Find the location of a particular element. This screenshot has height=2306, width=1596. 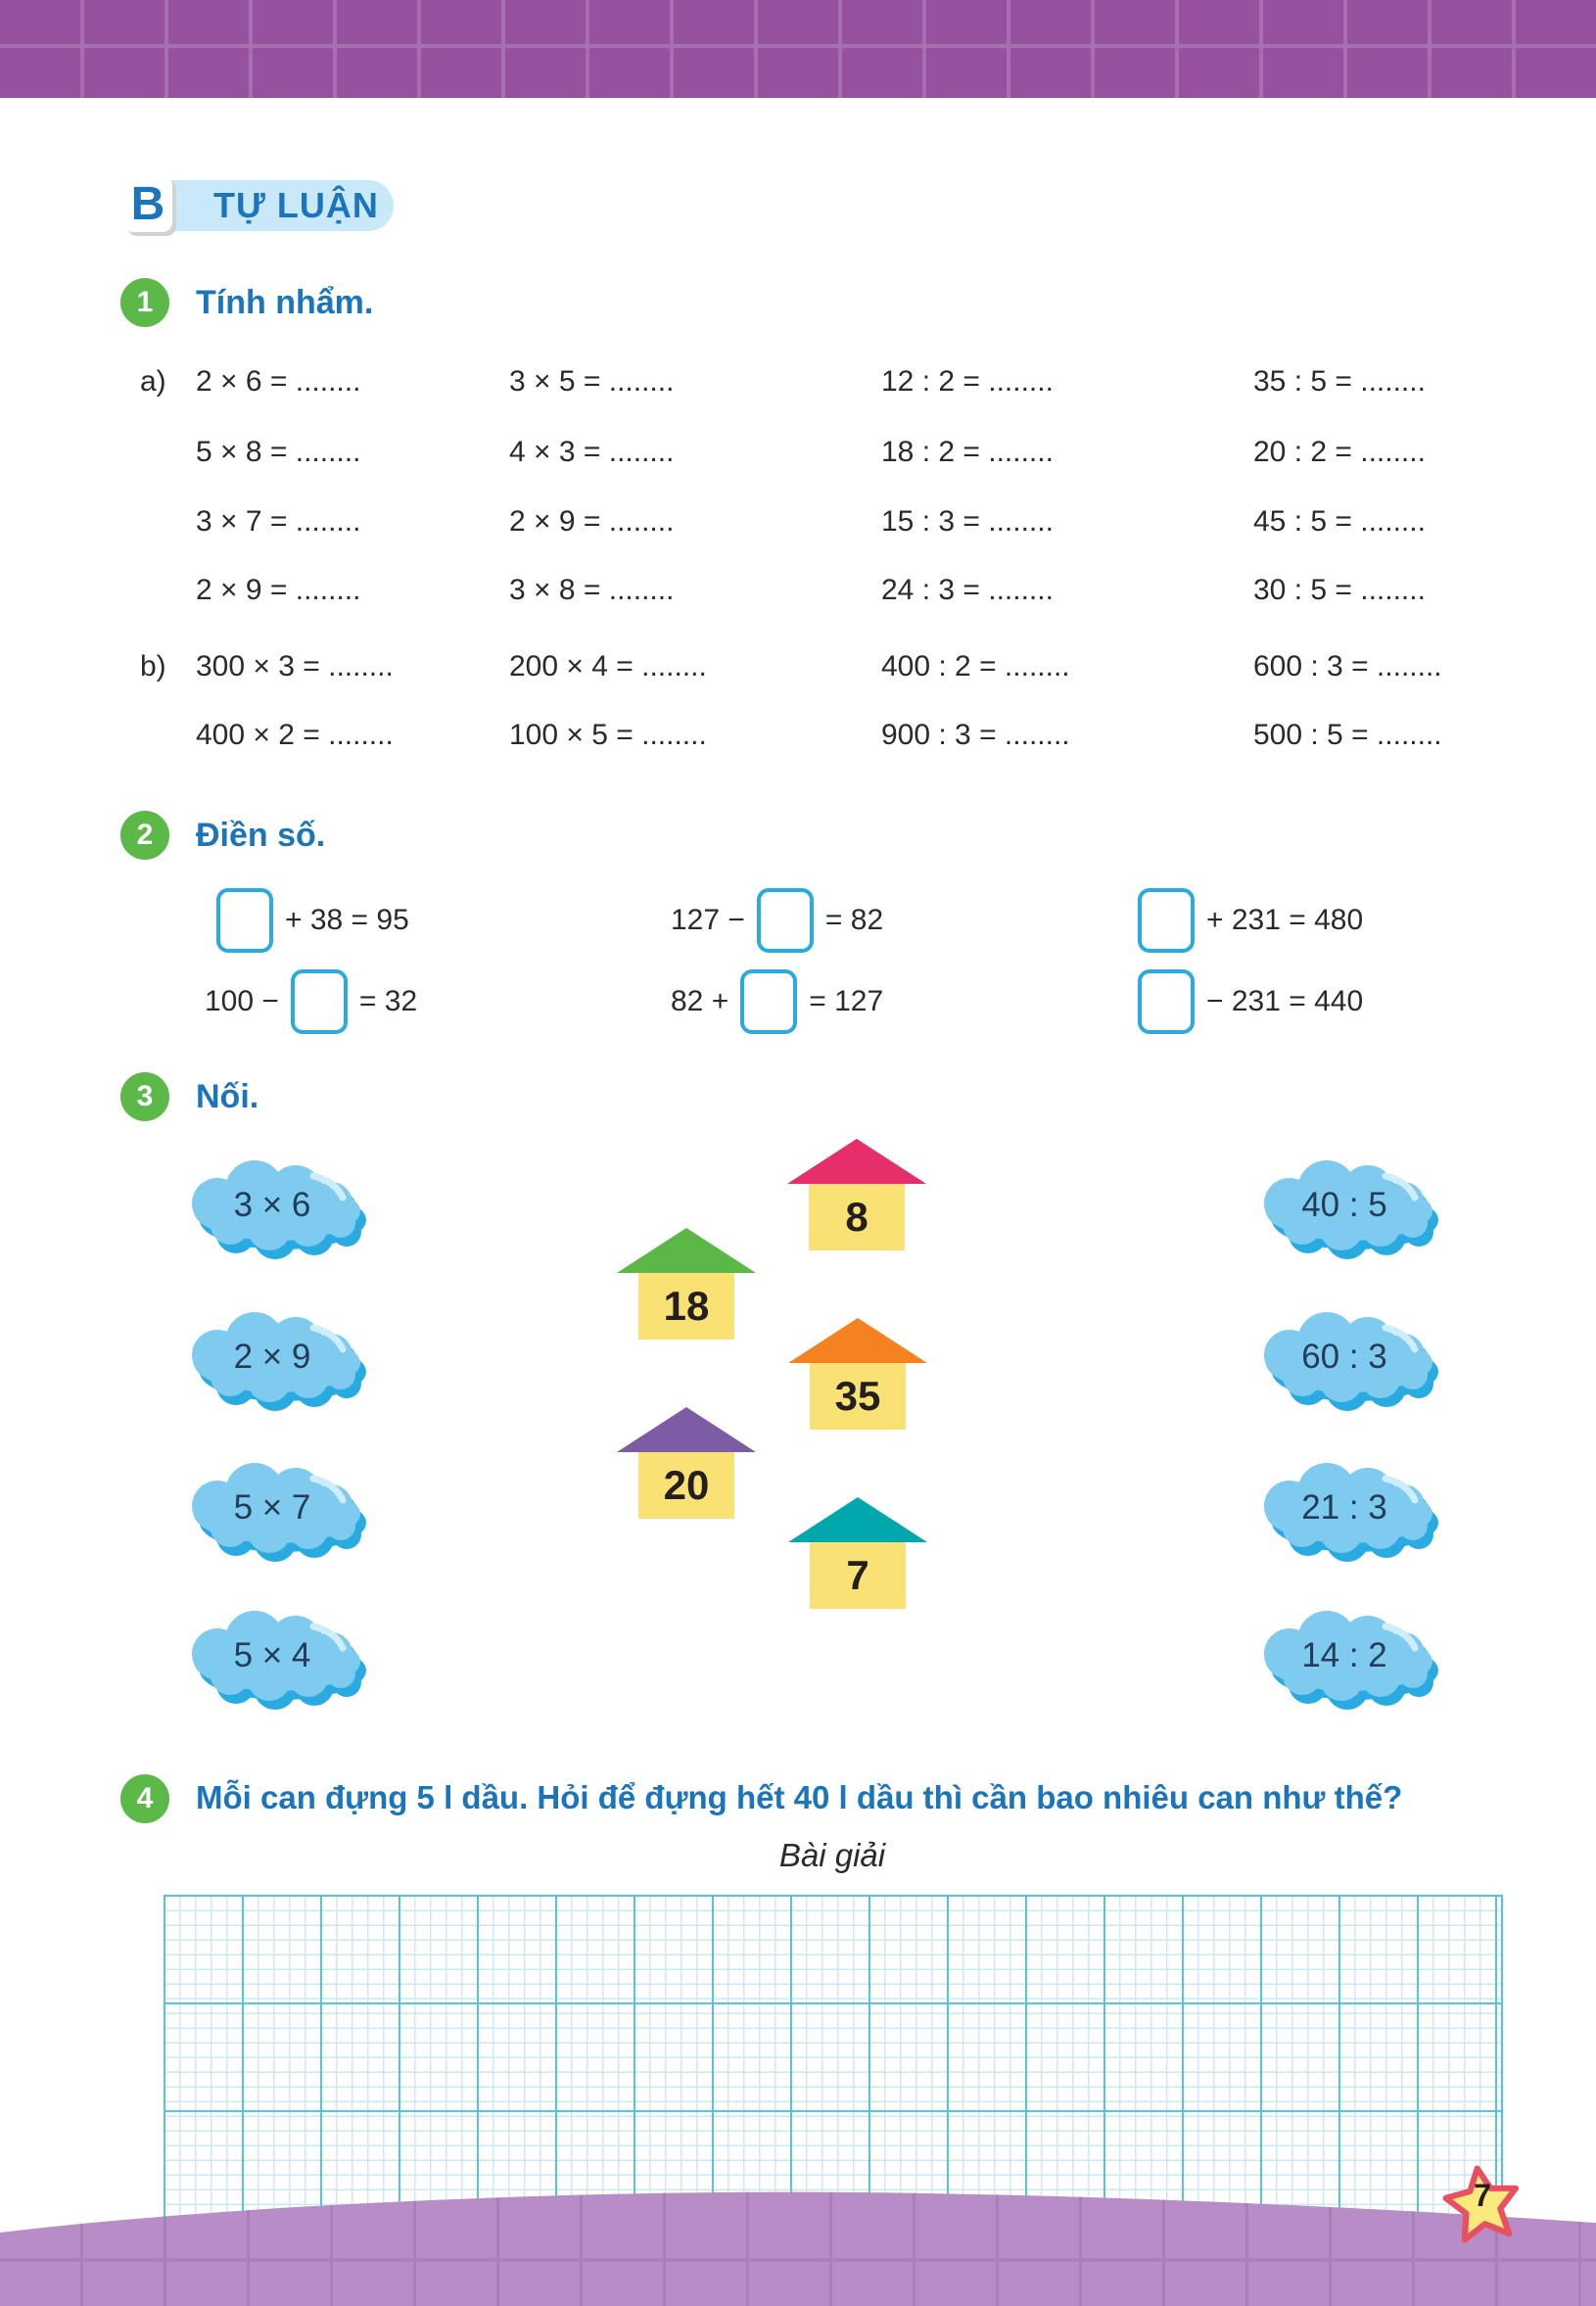

fill-item: + 38 = 95 is located at coordinates (307, 920).